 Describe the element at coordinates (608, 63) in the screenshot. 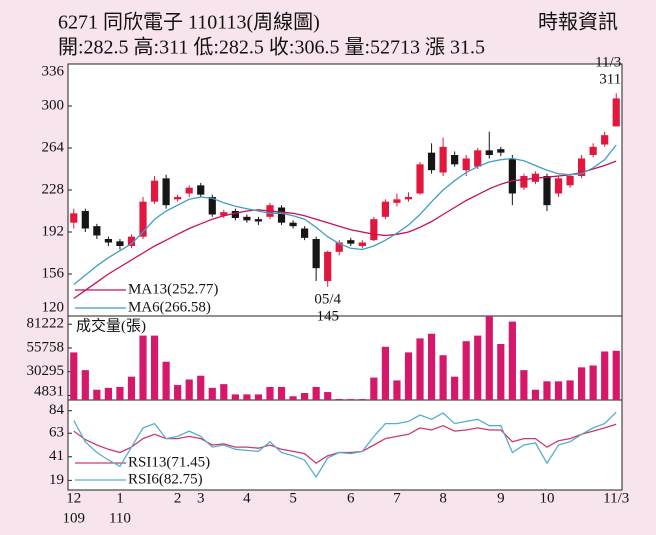

I see `annotation-label: 11/3` at that location.